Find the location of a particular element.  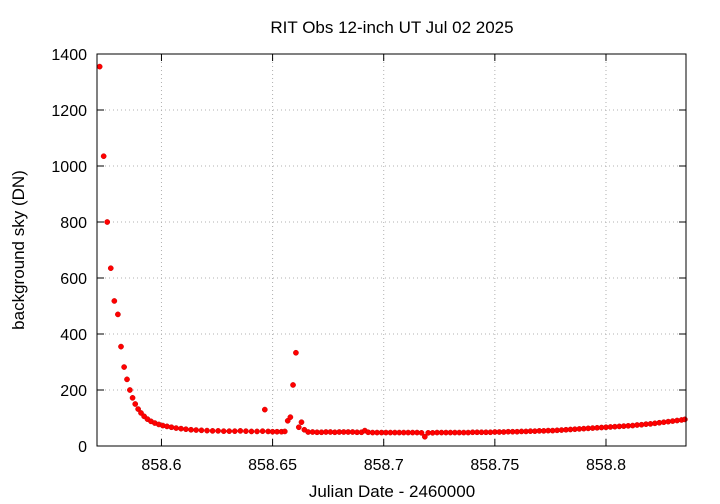

y-tick-label: 600 is located at coordinates (73, 279).